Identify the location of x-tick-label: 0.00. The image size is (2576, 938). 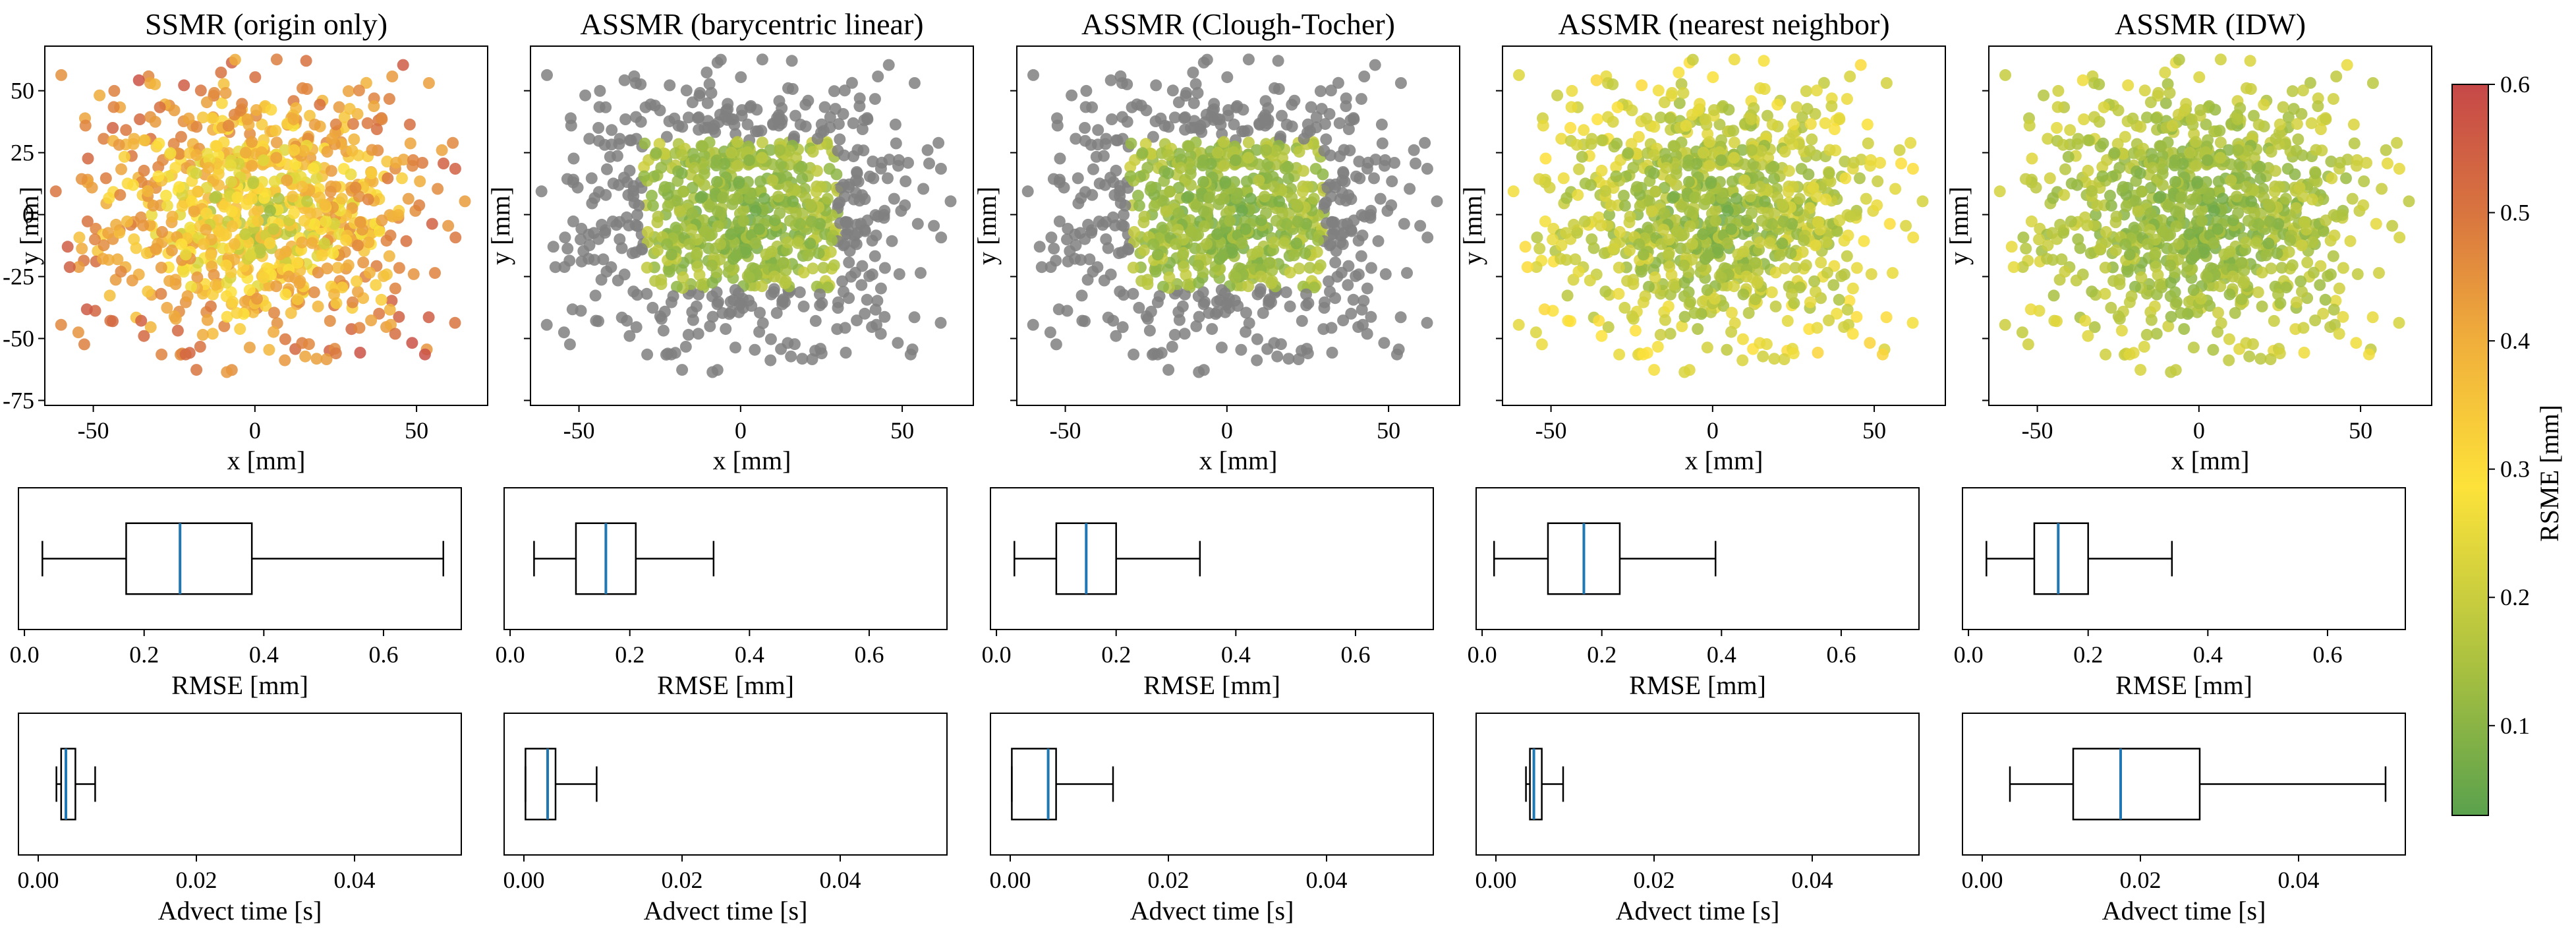
(1496, 880).